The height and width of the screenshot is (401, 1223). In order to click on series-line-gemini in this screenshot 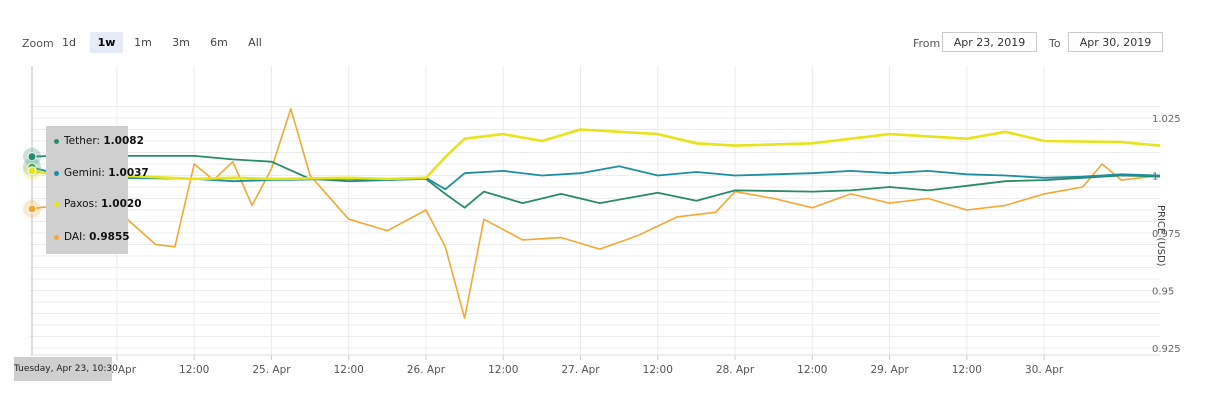, I will do `click(595, 178)`.